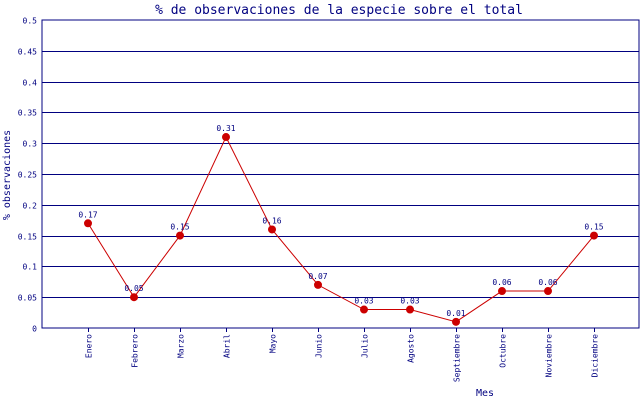 This screenshot has width=640, height=400. I want to click on y-tick-label: 0.35, so click(27, 113).